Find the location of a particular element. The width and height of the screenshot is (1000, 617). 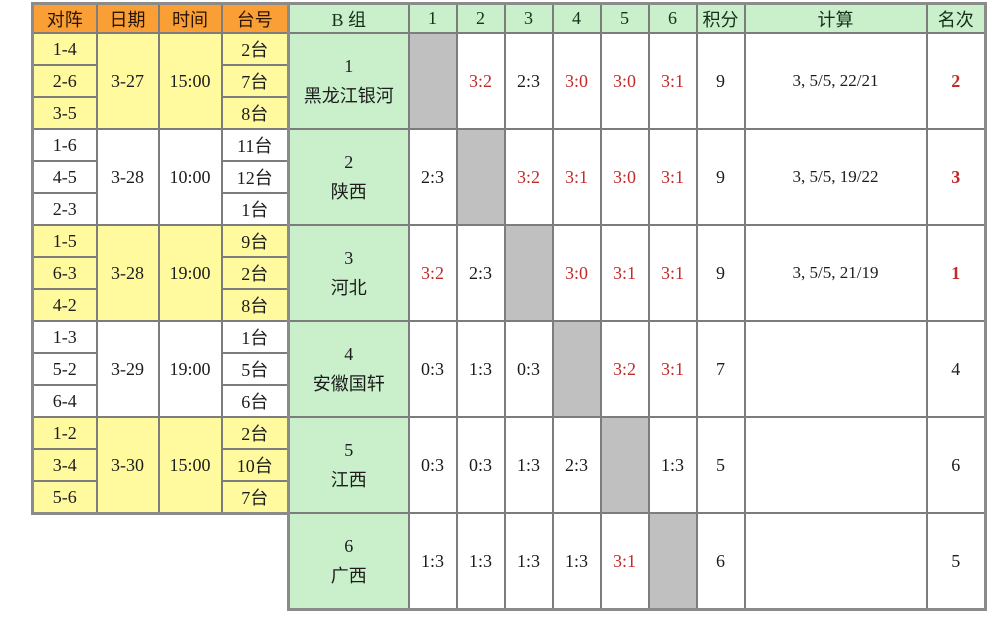

schedule-row: 3-4 10台 is located at coordinates (160, 465).